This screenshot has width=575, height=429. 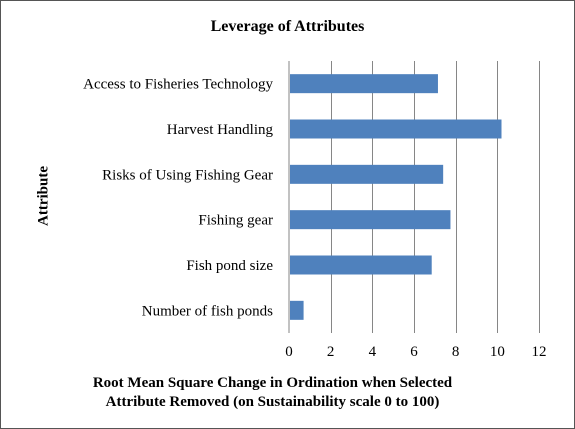 What do you see at coordinates (235, 221) in the screenshot?
I see `category-label: Fishing gear` at bounding box center [235, 221].